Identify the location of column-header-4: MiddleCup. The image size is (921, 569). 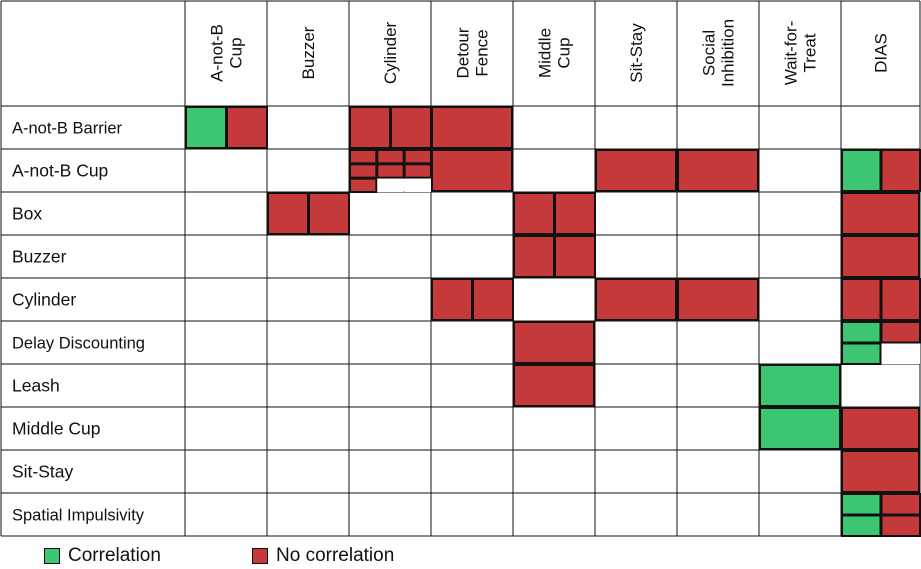
(555, 53).